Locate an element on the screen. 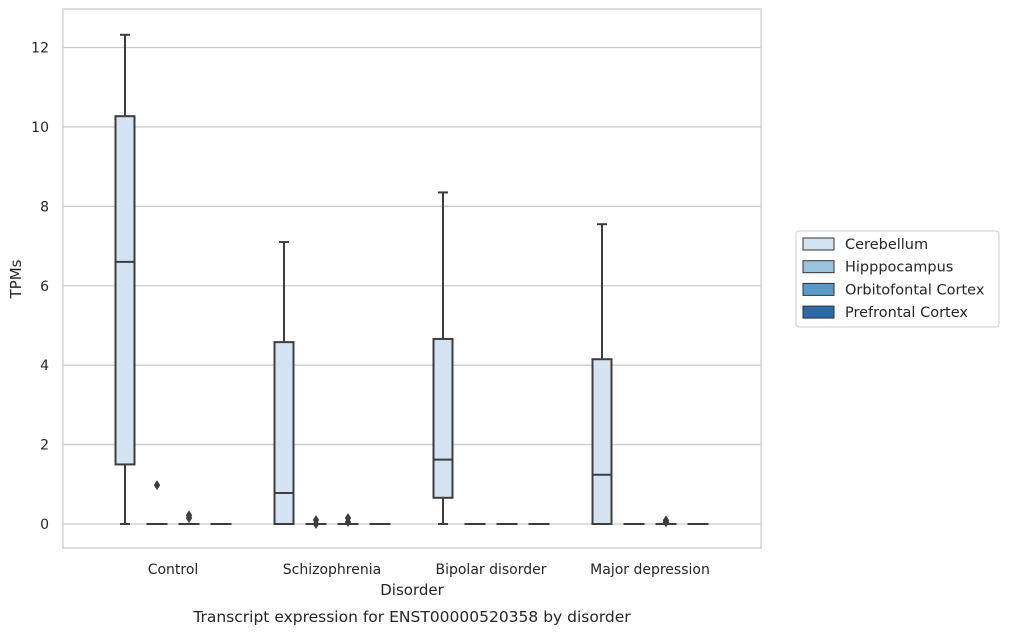  y-tick-label: 8 is located at coordinates (44, 207).